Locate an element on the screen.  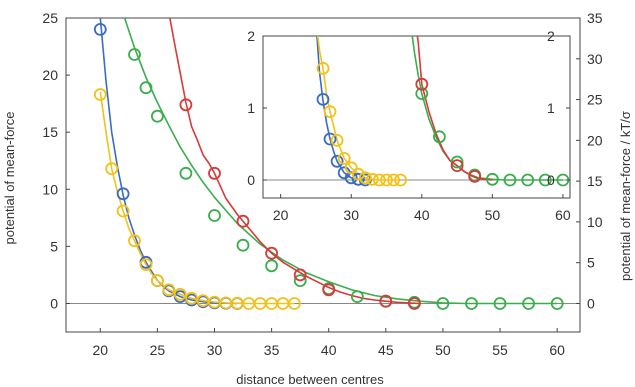
main-x-tick-label: 30 is located at coordinates (215, 350).